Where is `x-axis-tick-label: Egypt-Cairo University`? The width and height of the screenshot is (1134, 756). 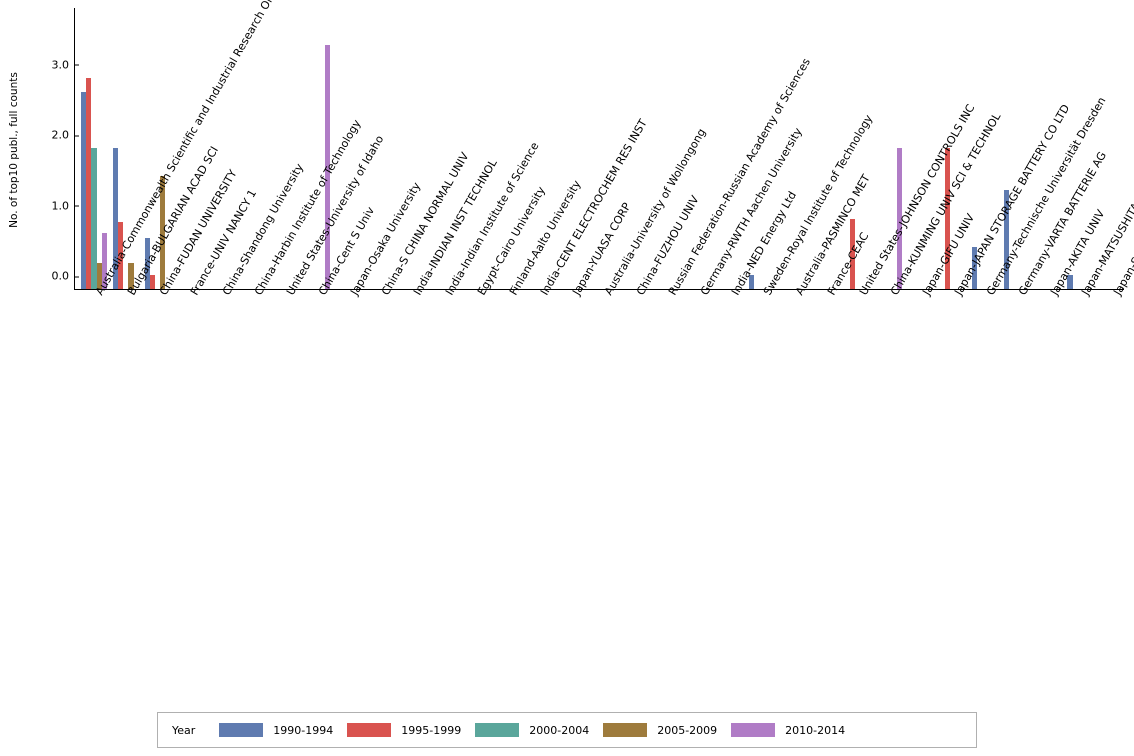
x-axis-tick-label: Egypt-Cairo University is located at coordinates (511, 241).